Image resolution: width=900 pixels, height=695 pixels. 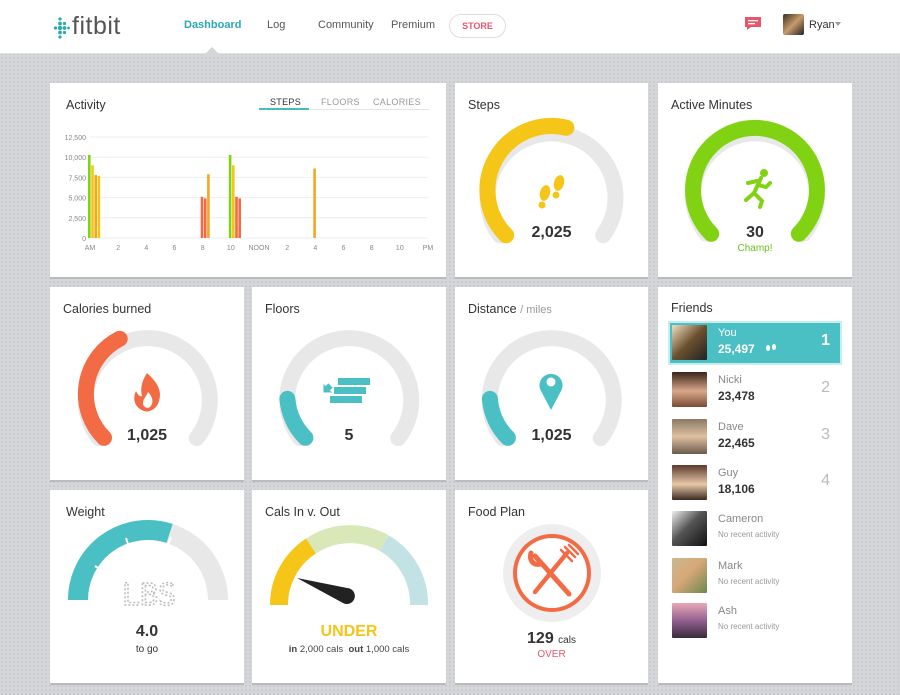 I want to click on calories-value: 1,025, so click(x=147, y=435).